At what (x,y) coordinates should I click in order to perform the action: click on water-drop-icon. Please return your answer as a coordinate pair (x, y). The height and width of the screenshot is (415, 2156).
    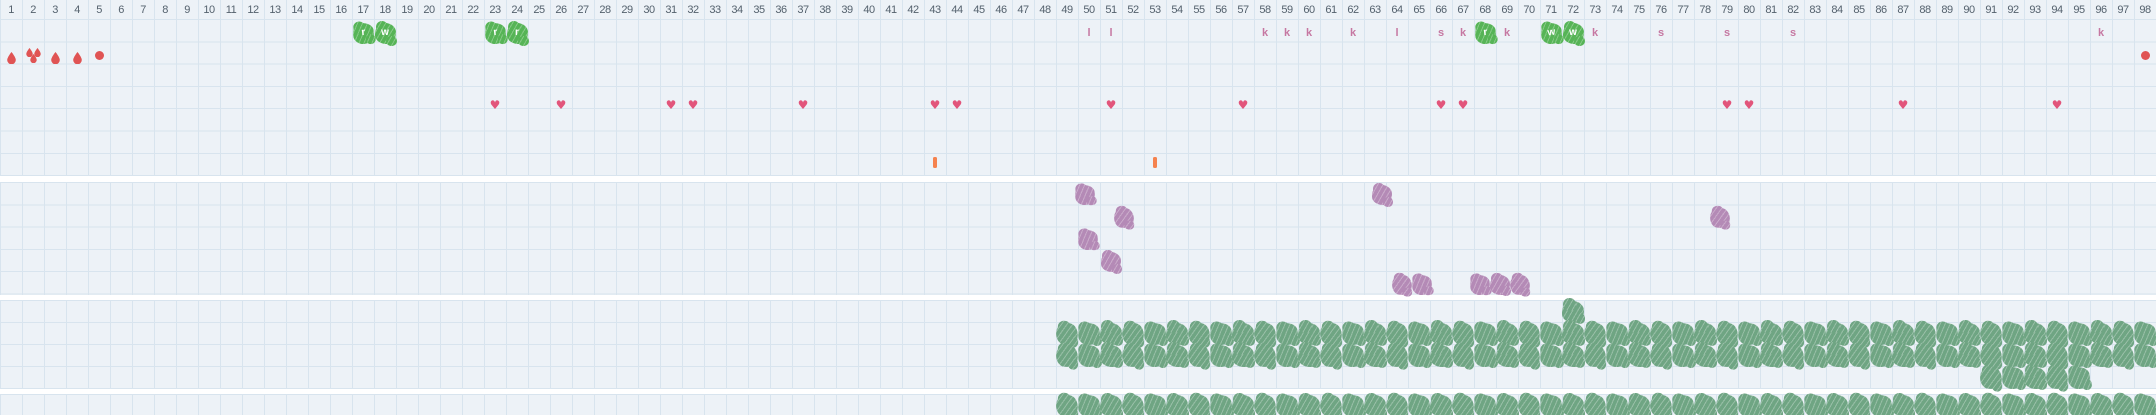
    Looking at the image, I should click on (55, 57).